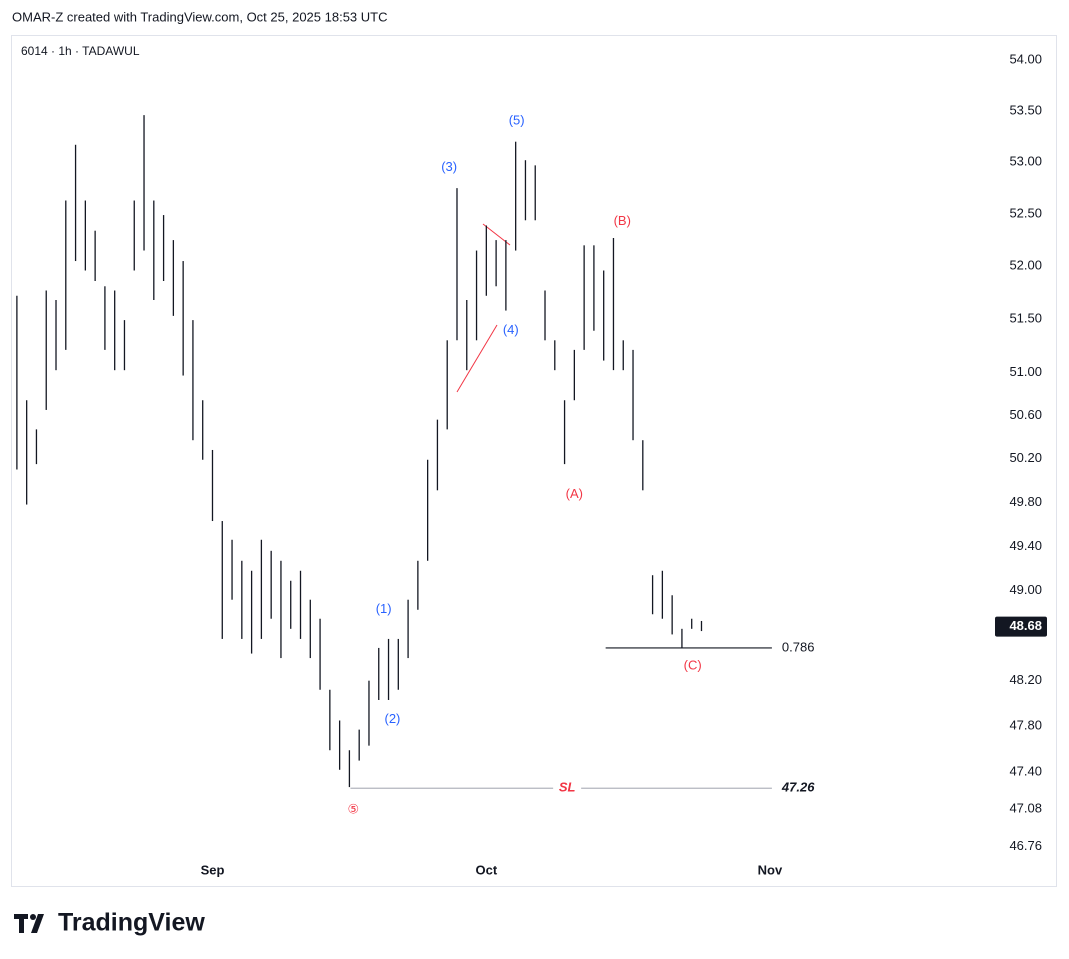 The image size is (1069, 959). What do you see at coordinates (1025, 625) in the screenshot?
I see `last-price-label: 48.68` at bounding box center [1025, 625].